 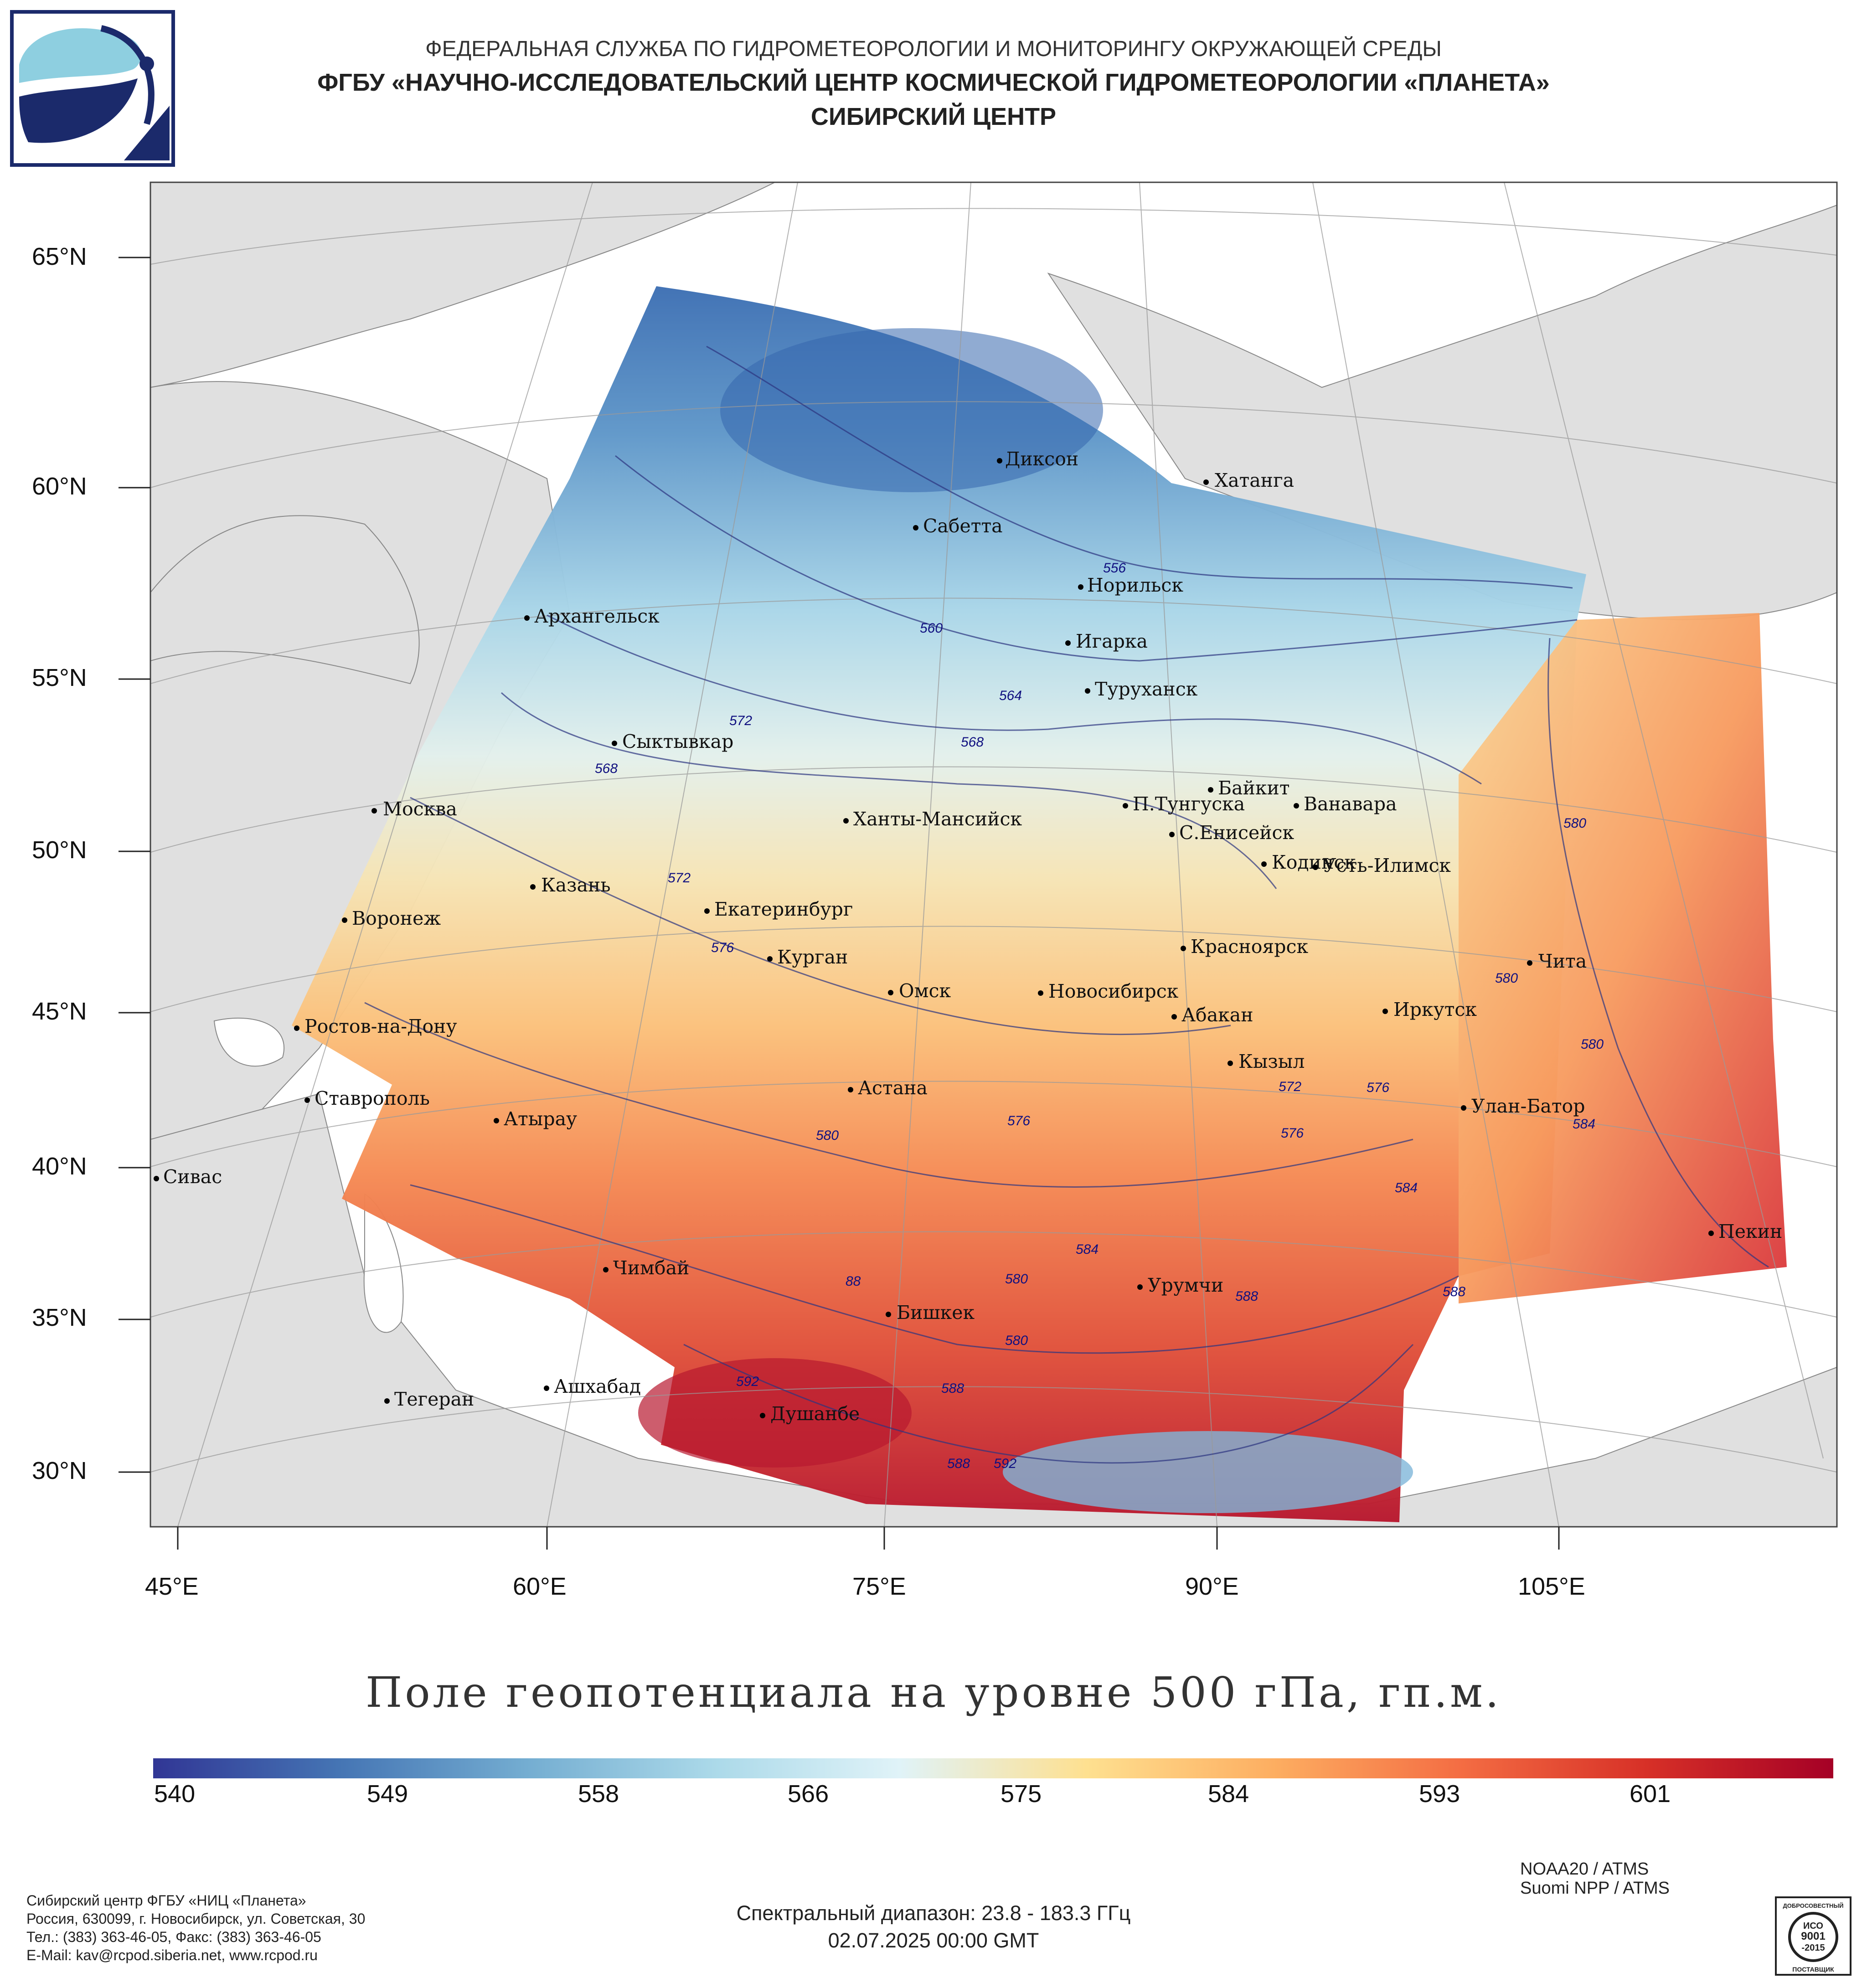 I want to click on colorbar-tick: 584, so click(x=1228, y=1794).